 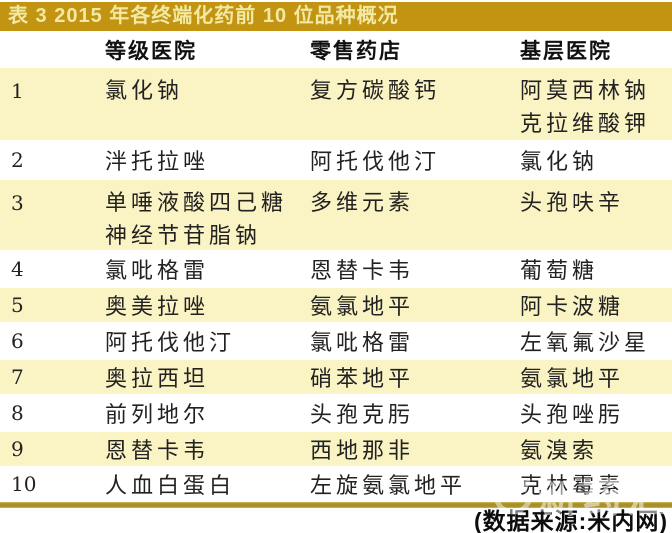 What do you see at coordinates (157, 415) in the screenshot?
I see `hospital-cell: 前列地尔` at bounding box center [157, 415].